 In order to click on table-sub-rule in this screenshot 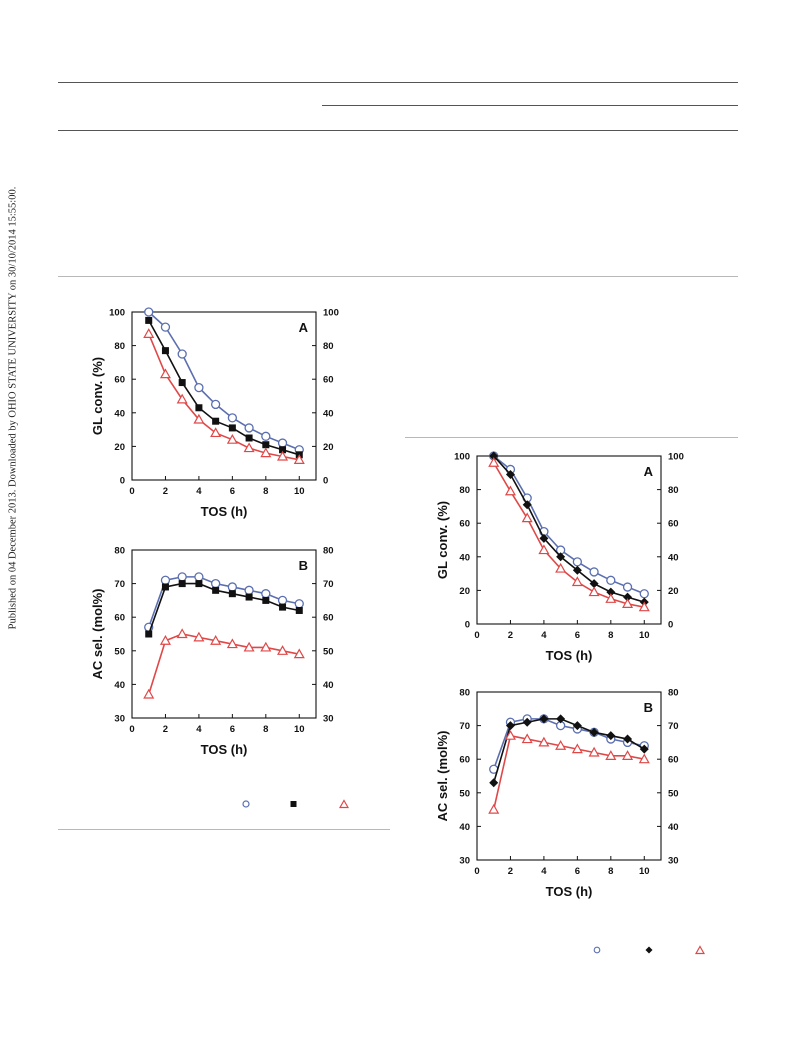, I will do `click(530, 105)`.